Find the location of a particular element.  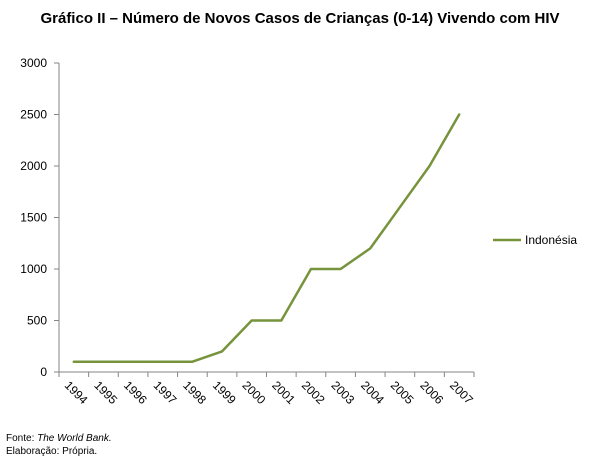

x-tick-label: 2001 is located at coordinates (283, 392).